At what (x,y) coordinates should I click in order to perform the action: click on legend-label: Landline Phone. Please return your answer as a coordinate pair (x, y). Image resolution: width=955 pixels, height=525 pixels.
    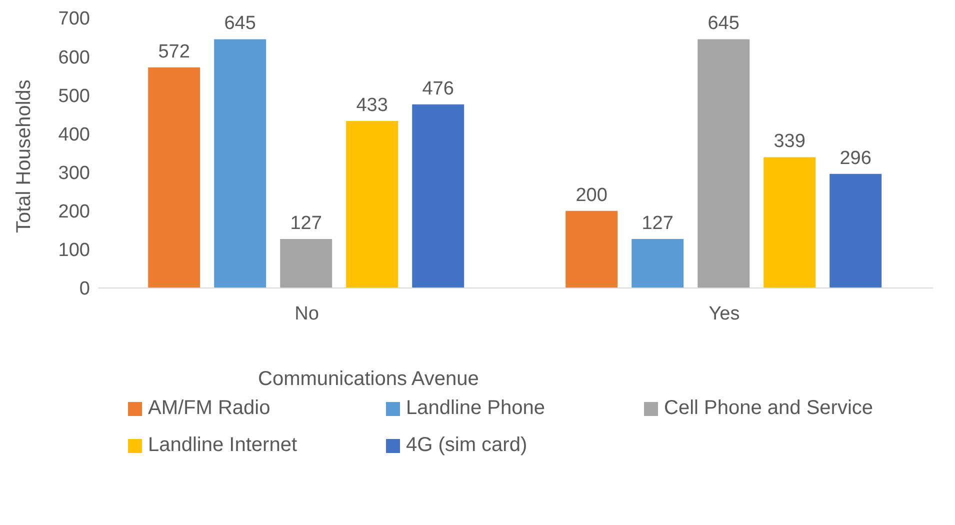
    Looking at the image, I should click on (475, 408).